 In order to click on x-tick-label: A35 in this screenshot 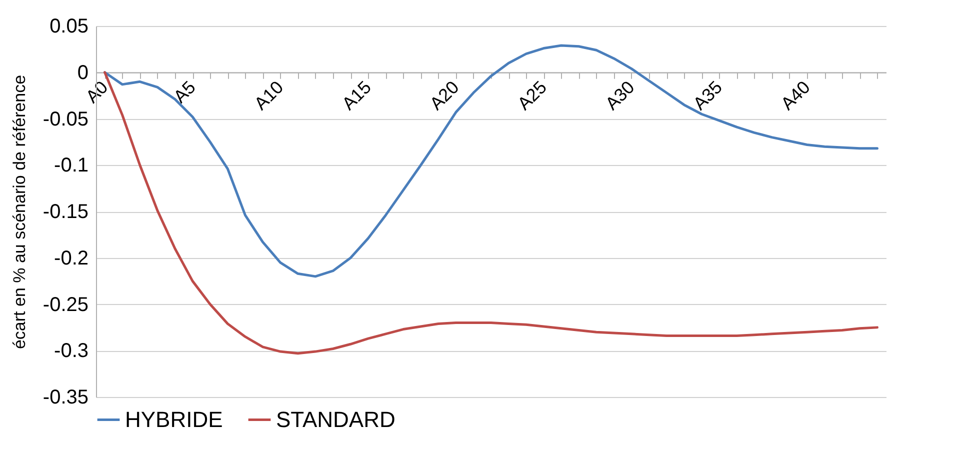, I will do `click(707, 95)`.